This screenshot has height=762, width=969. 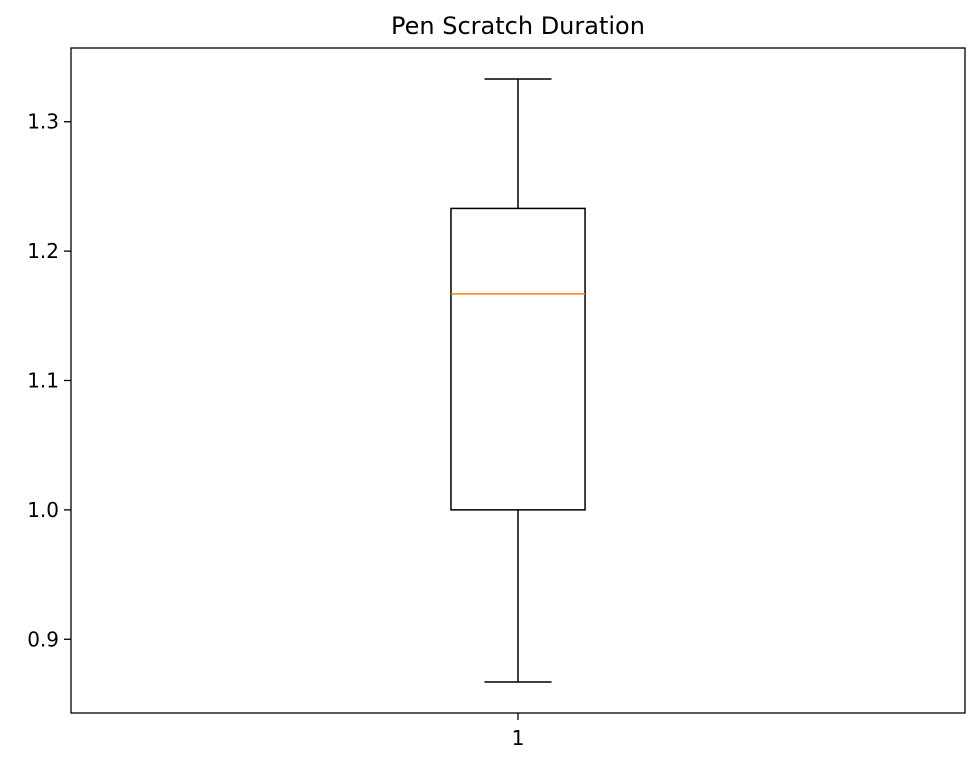 I want to click on iqr-box, so click(x=518, y=359).